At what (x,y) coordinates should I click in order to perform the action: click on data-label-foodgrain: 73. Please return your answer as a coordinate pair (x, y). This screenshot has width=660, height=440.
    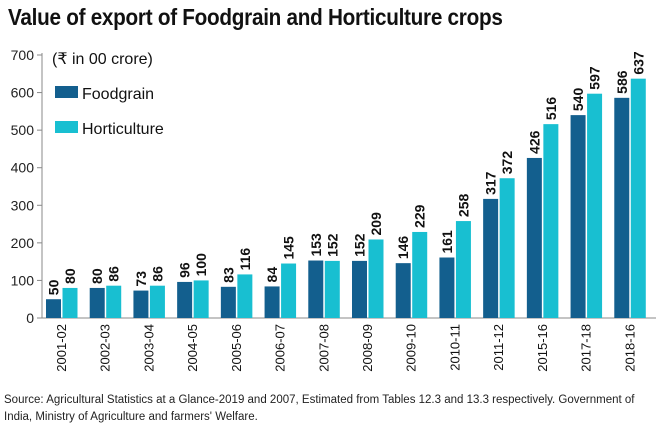
    Looking at the image, I should click on (141, 279).